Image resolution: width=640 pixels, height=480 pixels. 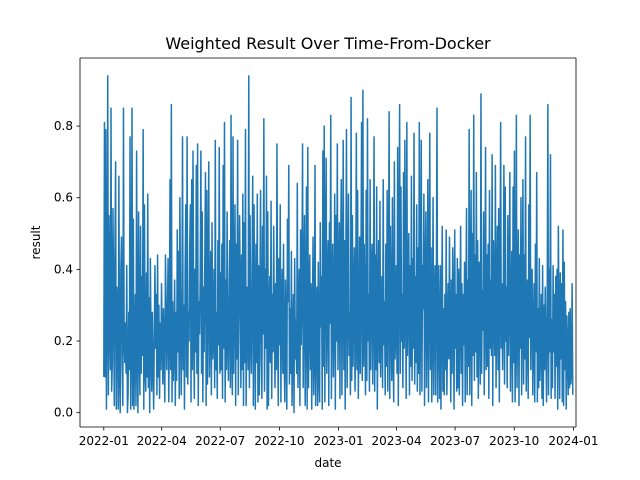 What do you see at coordinates (63, 126) in the screenshot?
I see `y-tick-label: 0.8` at bounding box center [63, 126].